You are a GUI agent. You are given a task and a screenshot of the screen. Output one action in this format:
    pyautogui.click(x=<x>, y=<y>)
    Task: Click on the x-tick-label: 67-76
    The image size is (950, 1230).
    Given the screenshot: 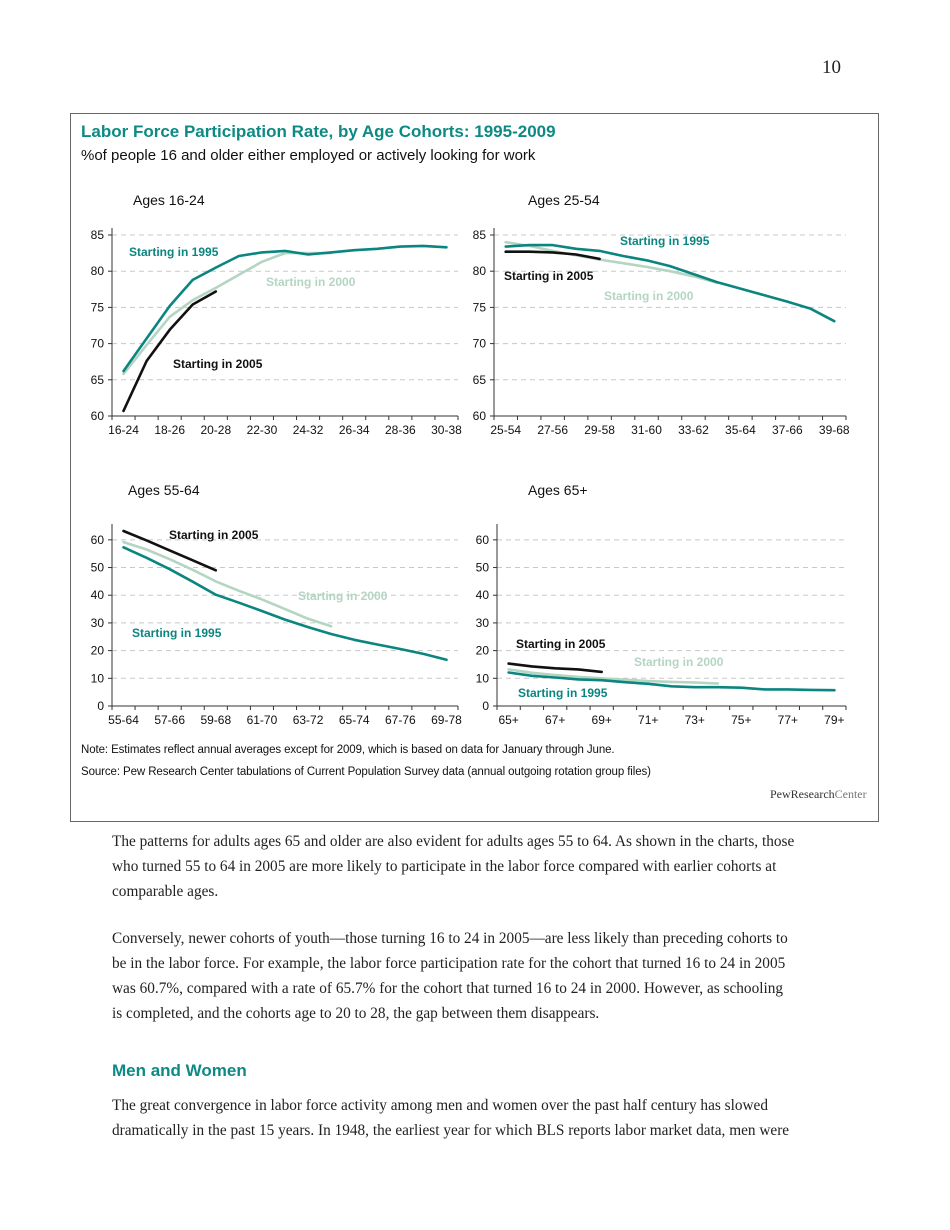 What is the action you would take?
    pyautogui.click(x=400, y=720)
    